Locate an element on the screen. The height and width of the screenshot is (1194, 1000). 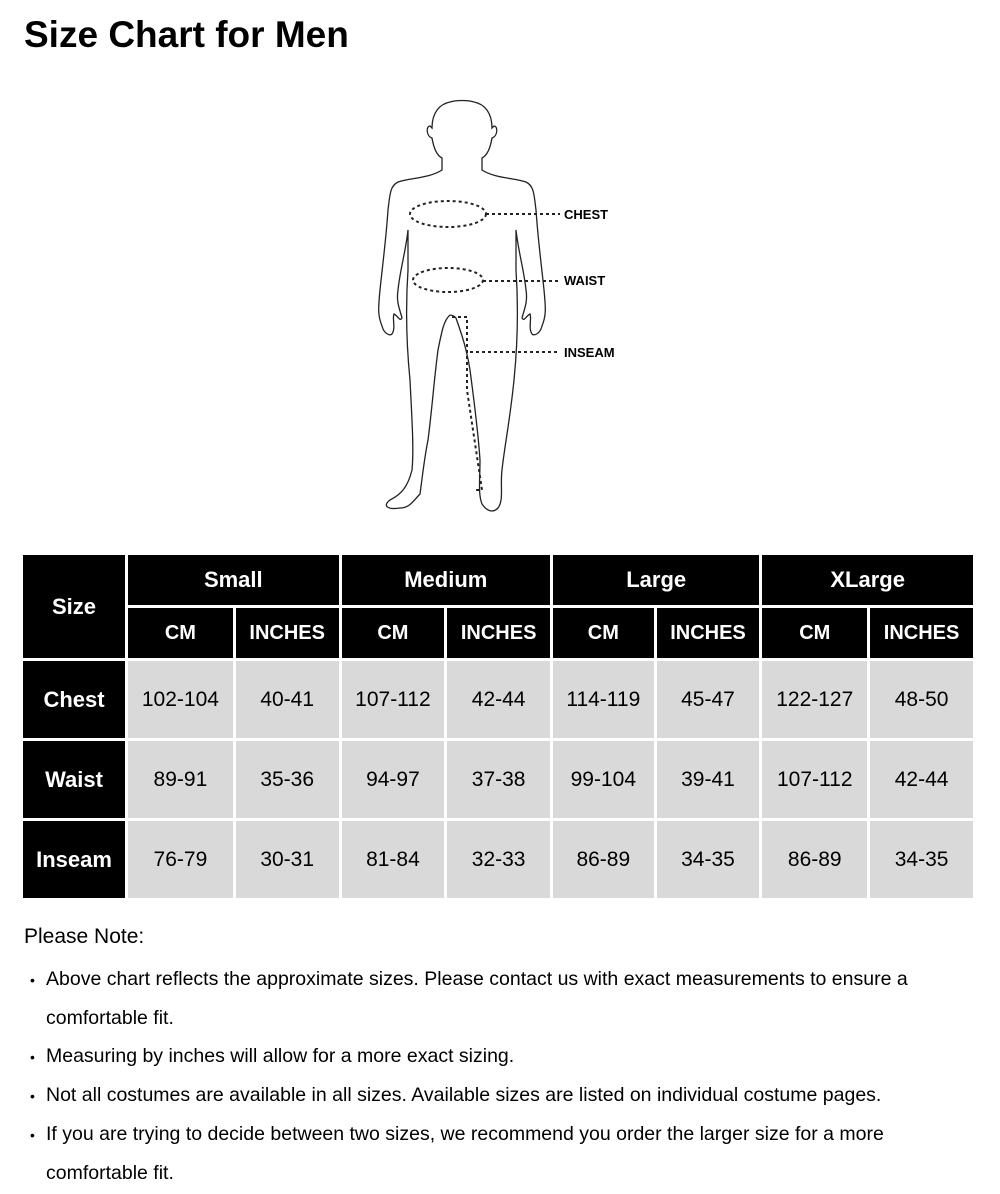
table-cell: 40-41 is located at coordinates (287, 699).